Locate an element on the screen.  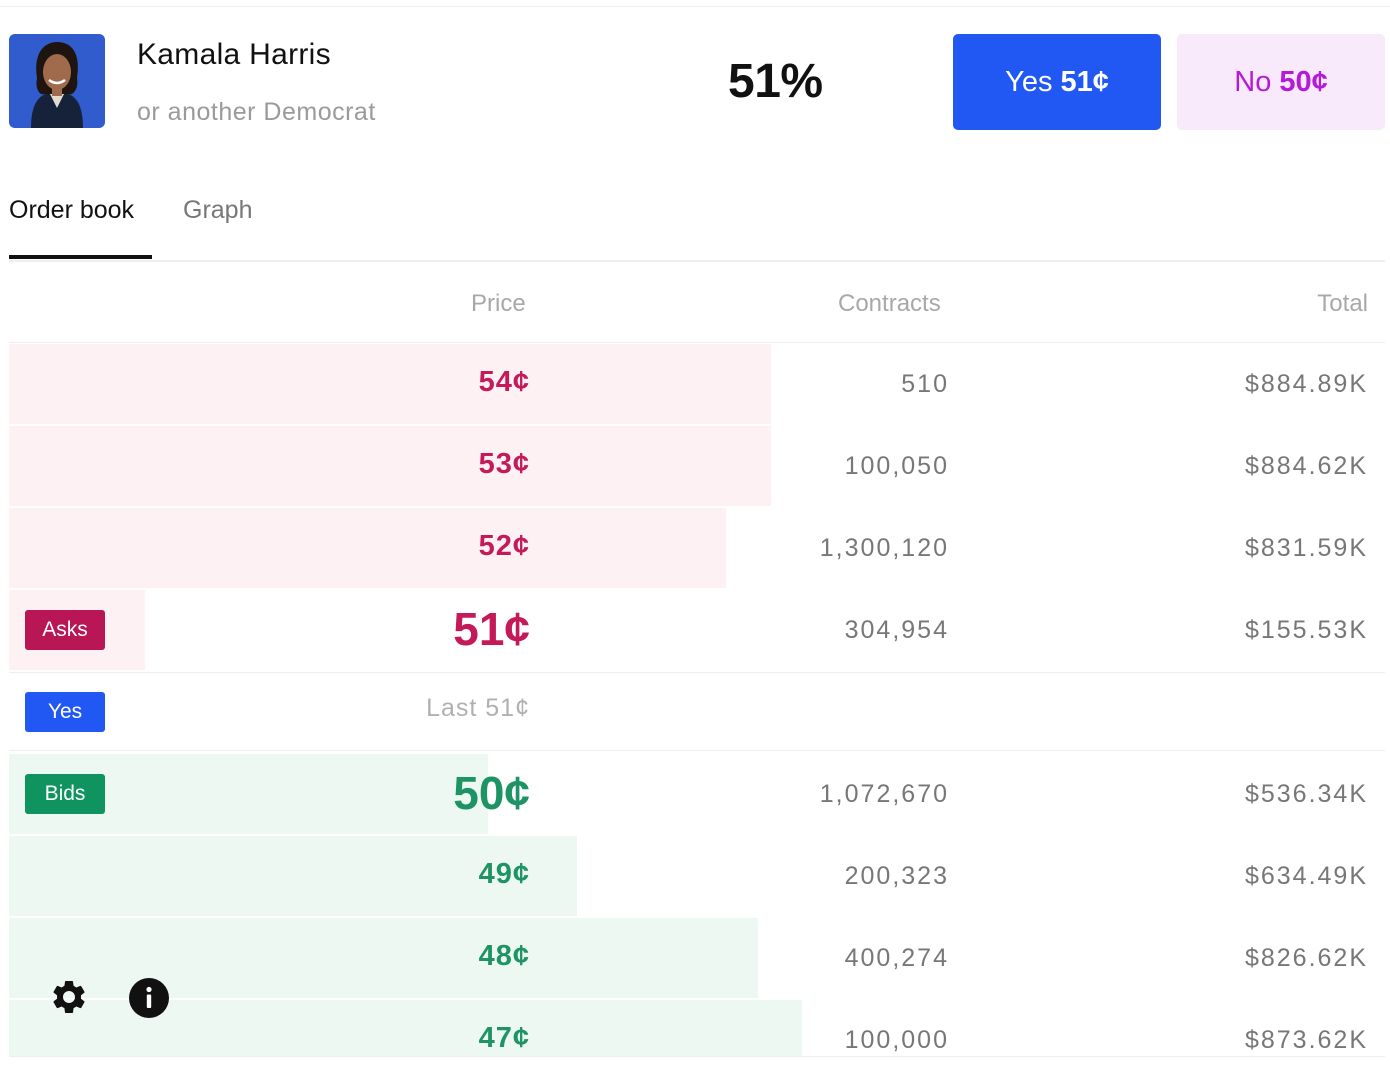
last-trade-price: Last 51¢ is located at coordinates (478, 708).